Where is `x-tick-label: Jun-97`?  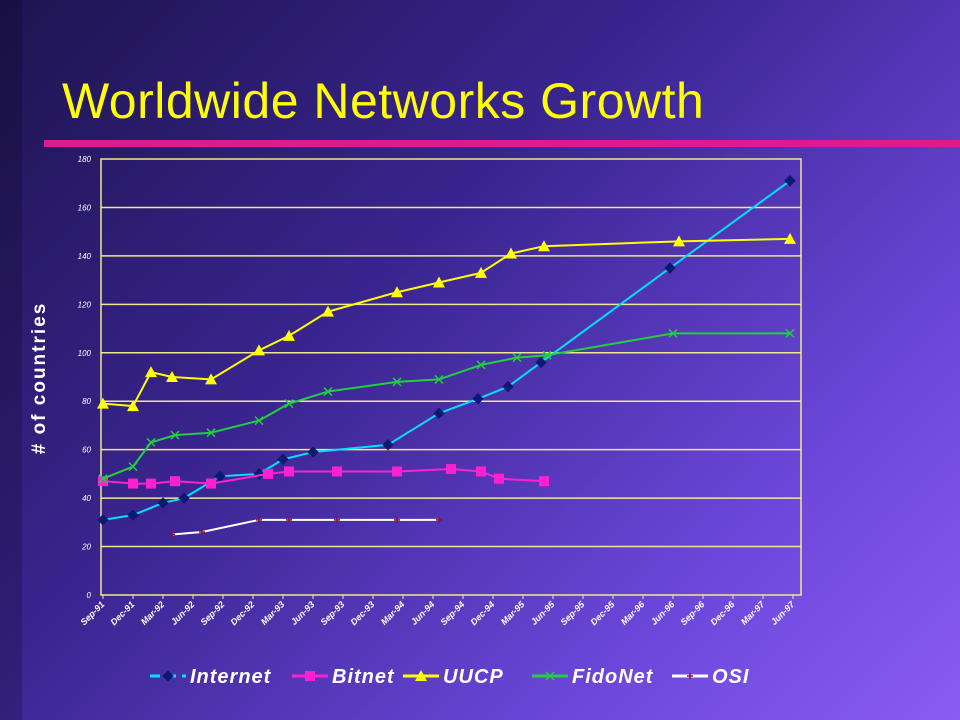 x-tick-label: Jun-97 is located at coordinates (783, 613).